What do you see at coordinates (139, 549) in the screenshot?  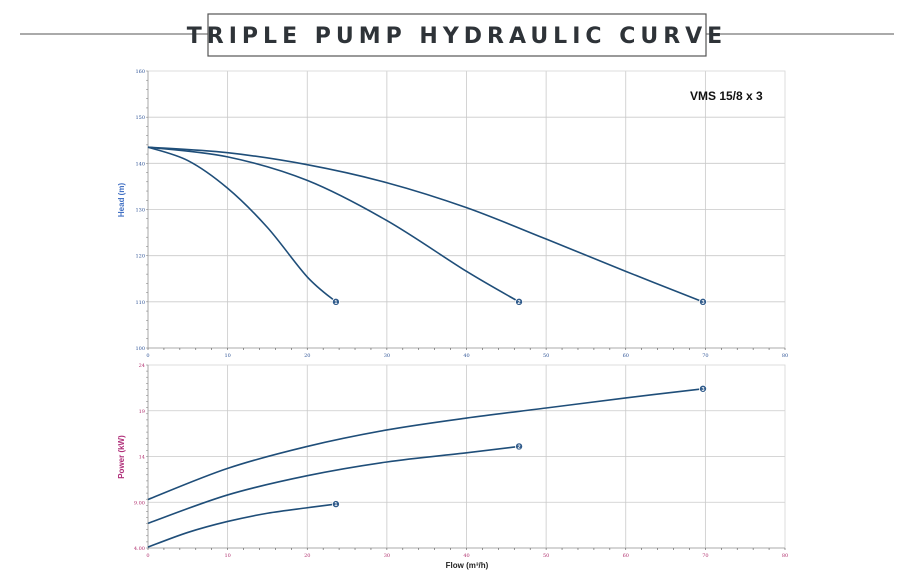 I see `power-y-tick-label: 4.00` at bounding box center [139, 549].